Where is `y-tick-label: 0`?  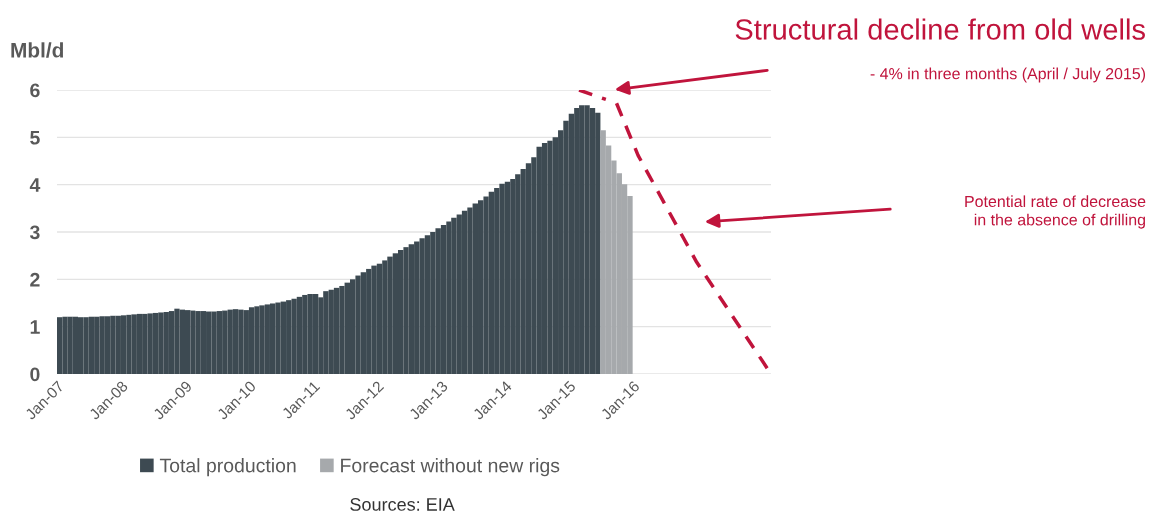 y-tick-label: 0 is located at coordinates (35, 374).